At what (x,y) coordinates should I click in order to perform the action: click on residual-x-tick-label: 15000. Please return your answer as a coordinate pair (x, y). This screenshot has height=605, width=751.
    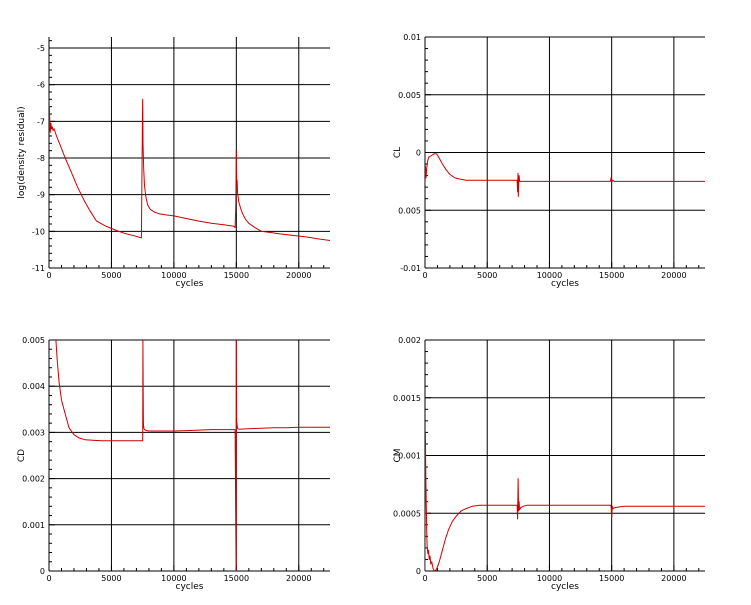
    Looking at the image, I should click on (236, 275).